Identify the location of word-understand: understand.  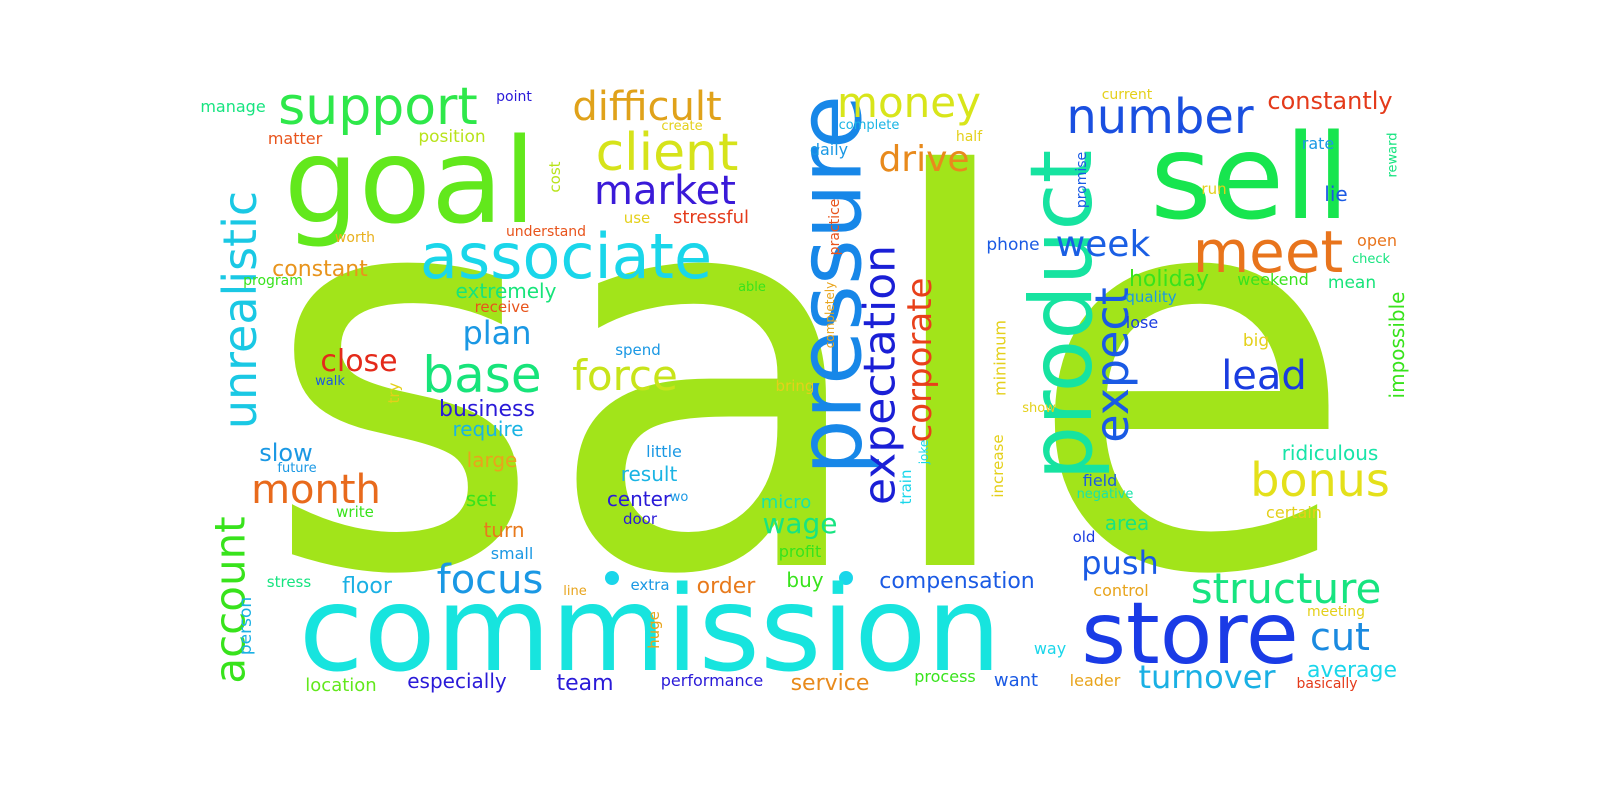
(546, 232).